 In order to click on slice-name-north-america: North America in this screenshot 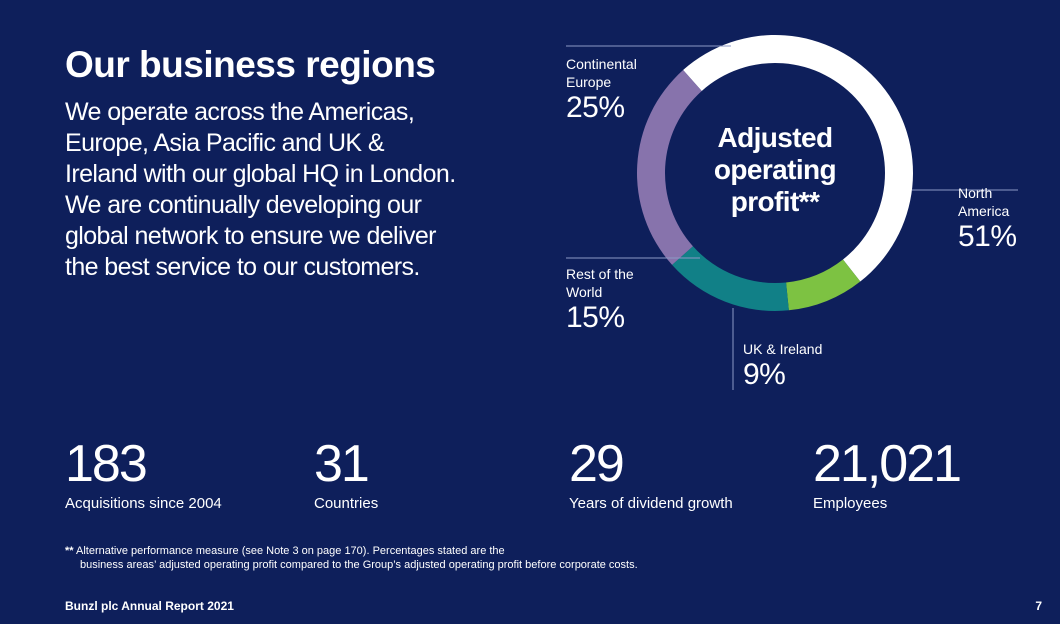, I will do `click(984, 202)`.